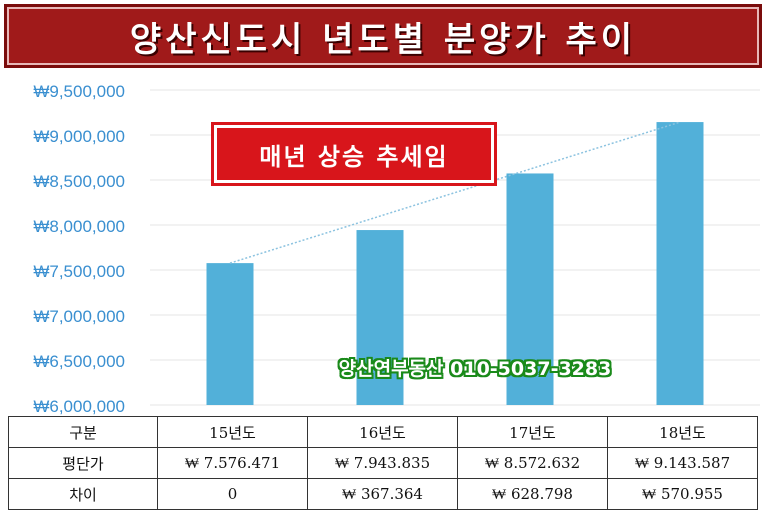  I want to click on table-cell: 0, so click(232, 494).